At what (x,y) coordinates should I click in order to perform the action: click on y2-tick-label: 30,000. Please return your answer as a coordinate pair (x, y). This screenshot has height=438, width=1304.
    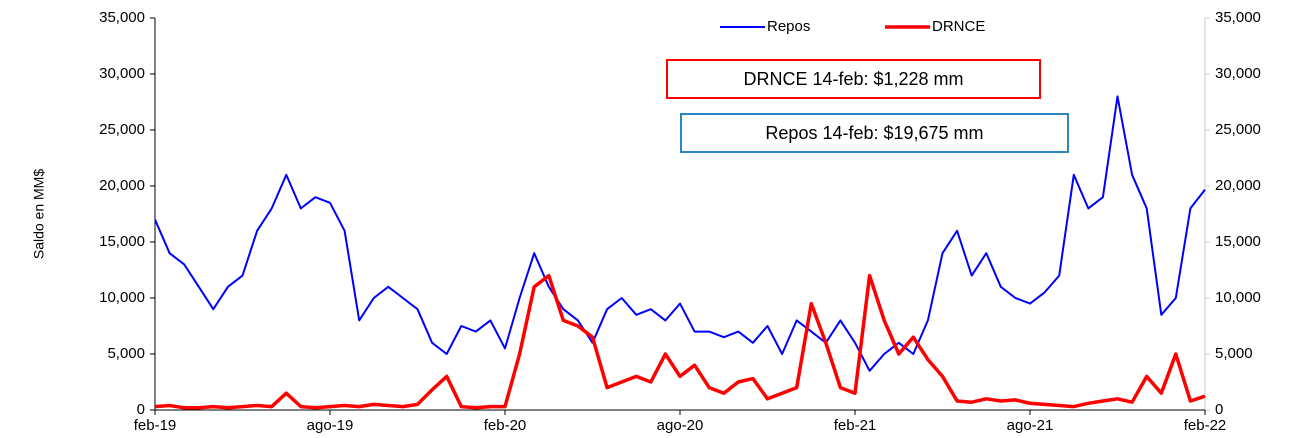
    Looking at the image, I should click on (1238, 73).